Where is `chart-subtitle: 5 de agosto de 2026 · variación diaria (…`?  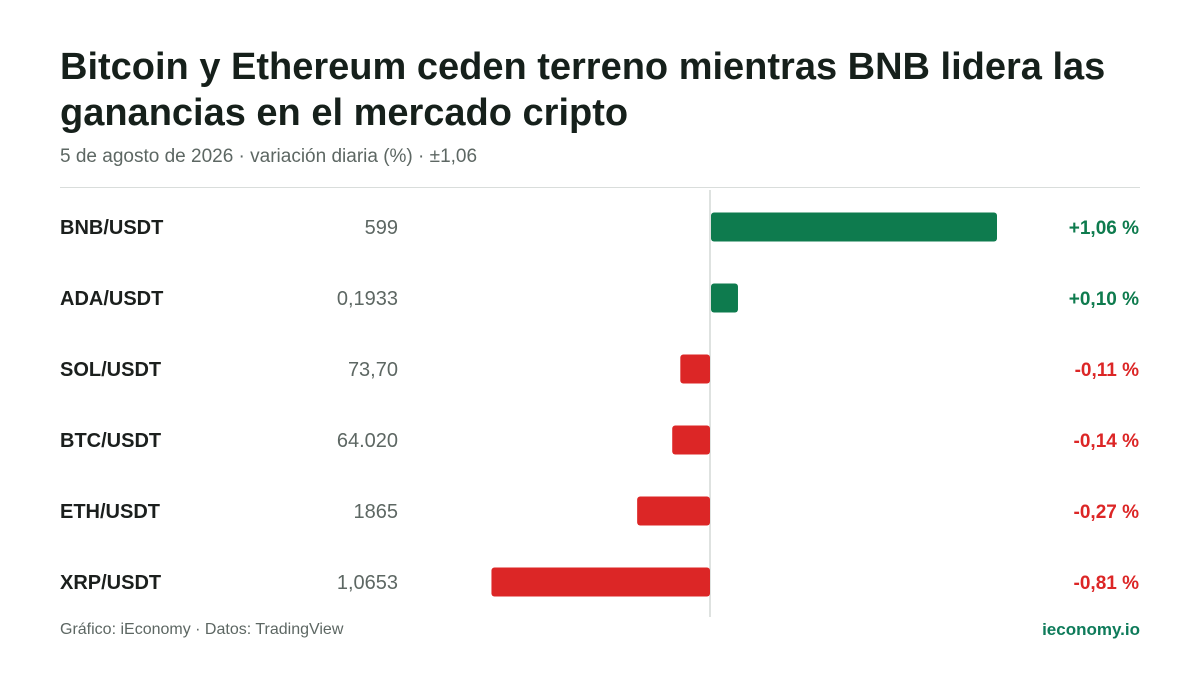 chart-subtitle: 5 de agosto de 2026 · variación diaria (… is located at coordinates (269, 156).